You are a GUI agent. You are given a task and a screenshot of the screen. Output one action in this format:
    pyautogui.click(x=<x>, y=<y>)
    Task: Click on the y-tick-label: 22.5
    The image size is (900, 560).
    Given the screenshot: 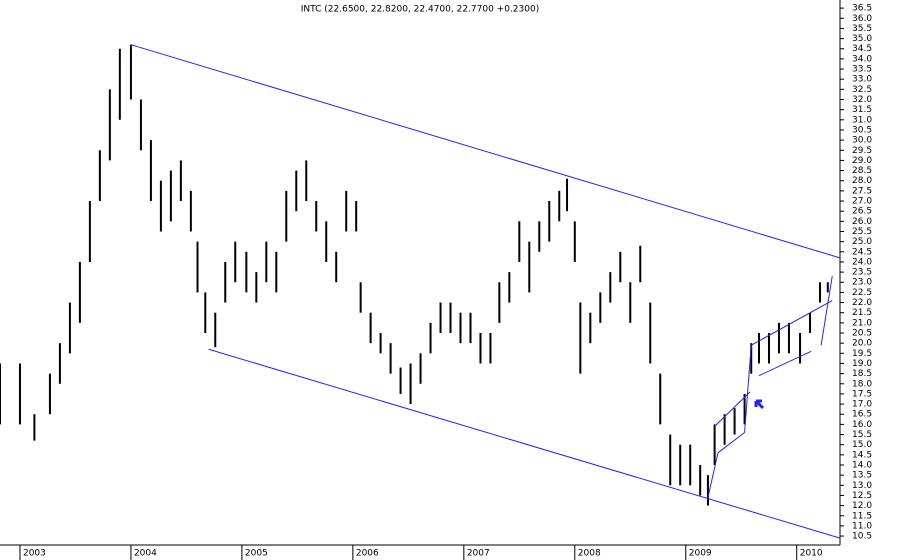 What is the action you would take?
    pyautogui.click(x=862, y=293)
    